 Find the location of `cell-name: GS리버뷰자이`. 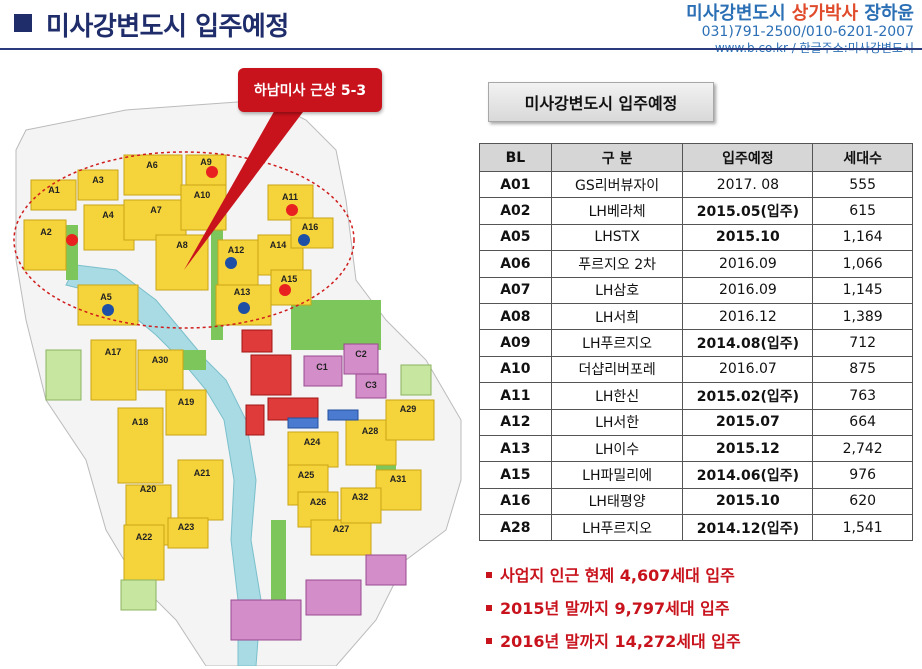

cell-name: GS리버뷰자이 is located at coordinates (617, 184).